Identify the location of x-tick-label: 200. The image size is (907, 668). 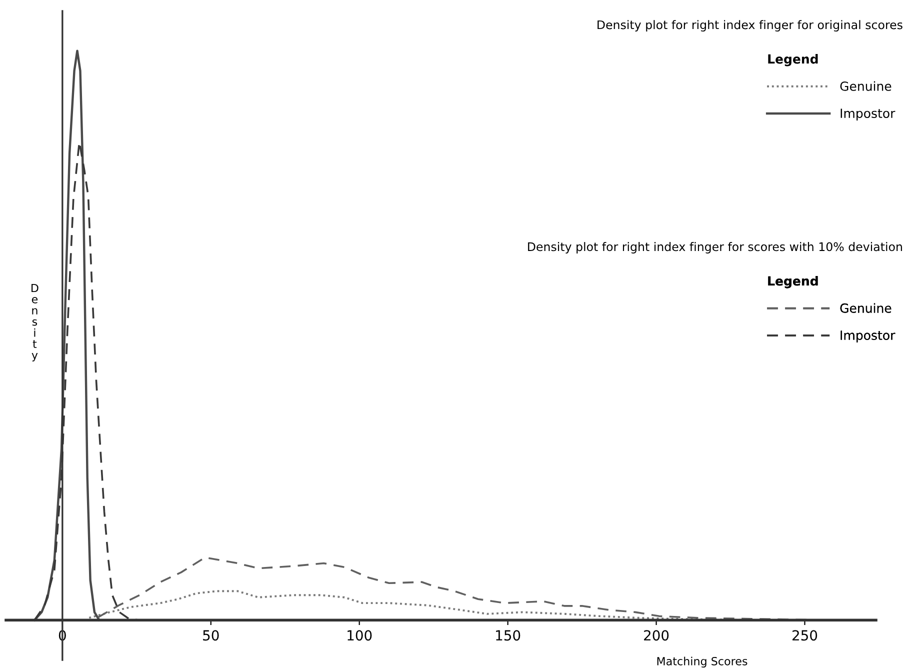
(656, 635).